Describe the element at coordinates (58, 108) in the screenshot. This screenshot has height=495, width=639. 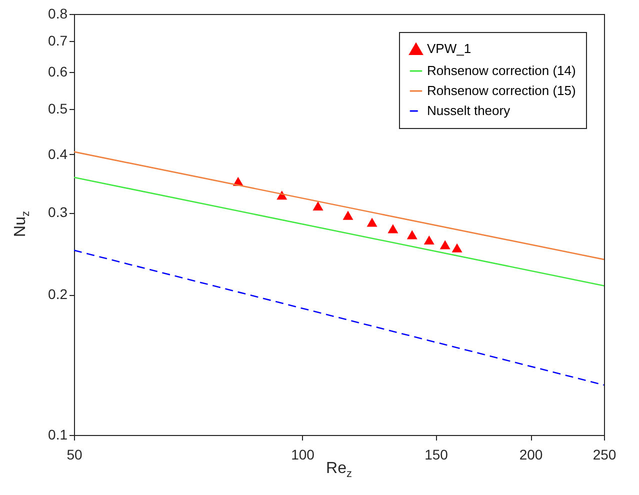
I see `y-tick-label: 0.5` at that location.